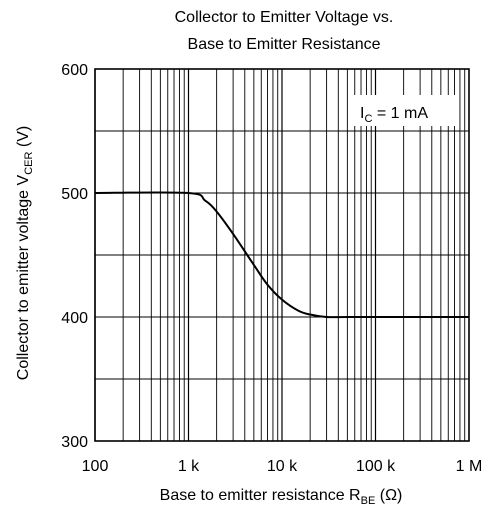 Image resolution: width=493 pixels, height=514 pixels. I want to click on y-axis-label-sub: CER, so click(29, 163).